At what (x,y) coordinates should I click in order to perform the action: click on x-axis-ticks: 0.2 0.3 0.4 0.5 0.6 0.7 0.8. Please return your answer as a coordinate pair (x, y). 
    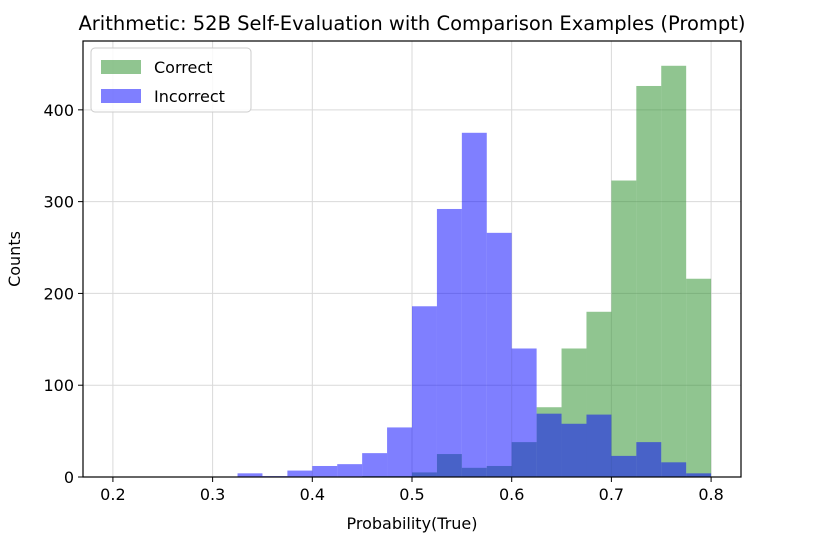
    Looking at the image, I should click on (412, 490).